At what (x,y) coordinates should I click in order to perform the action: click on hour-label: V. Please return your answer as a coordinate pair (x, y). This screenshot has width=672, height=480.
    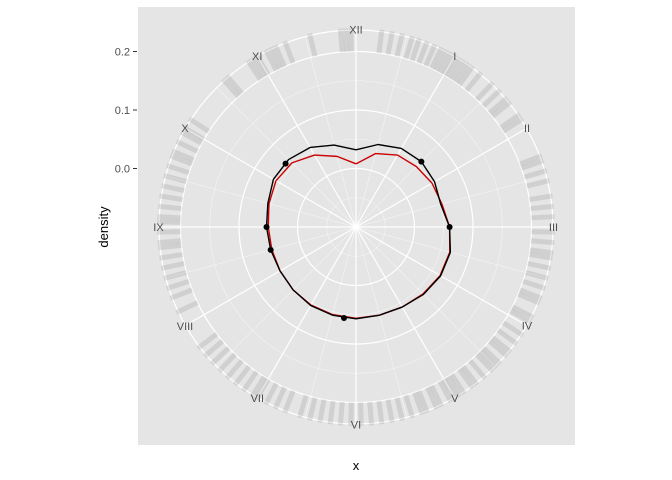
    Looking at the image, I should click on (455, 399).